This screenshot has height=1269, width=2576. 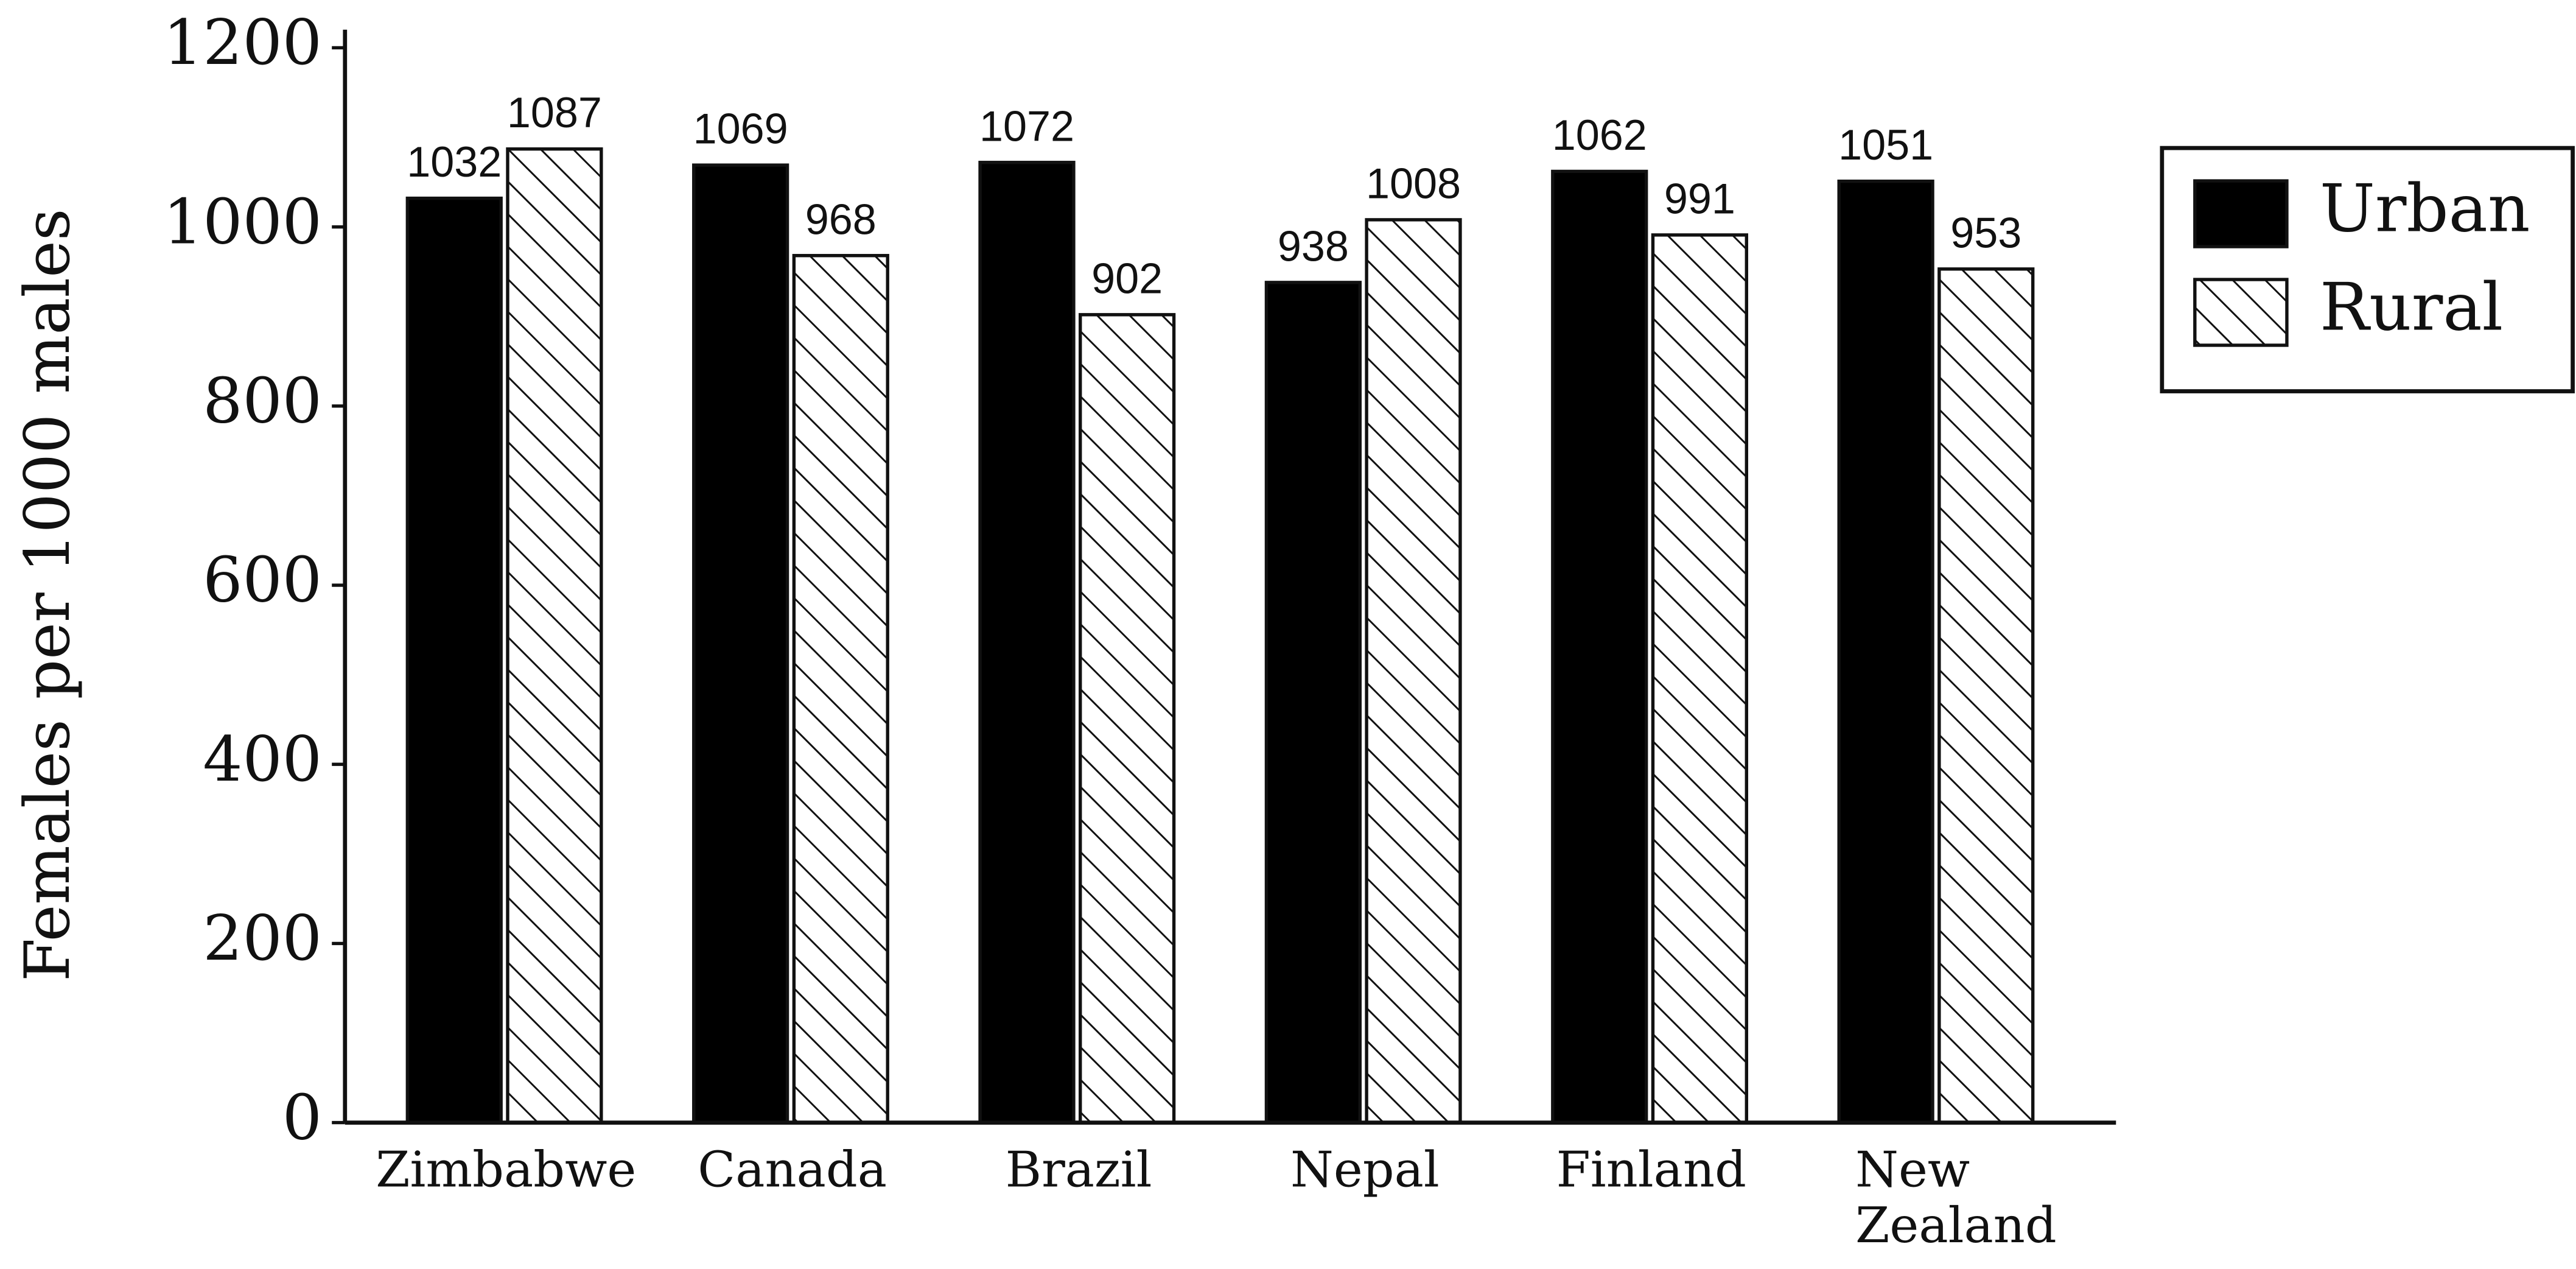 What do you see at coordinates (740, 129) in the screenshot?
I see `value-label: 1069` at bounding box center [740, 129].